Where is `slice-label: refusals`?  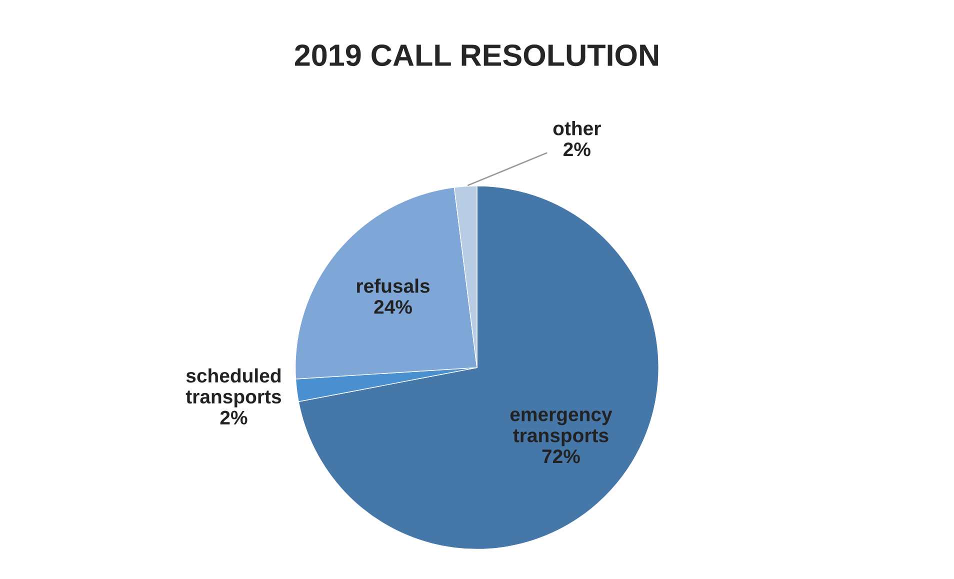
slice-label: refusals is located at coordinates (393, 285).